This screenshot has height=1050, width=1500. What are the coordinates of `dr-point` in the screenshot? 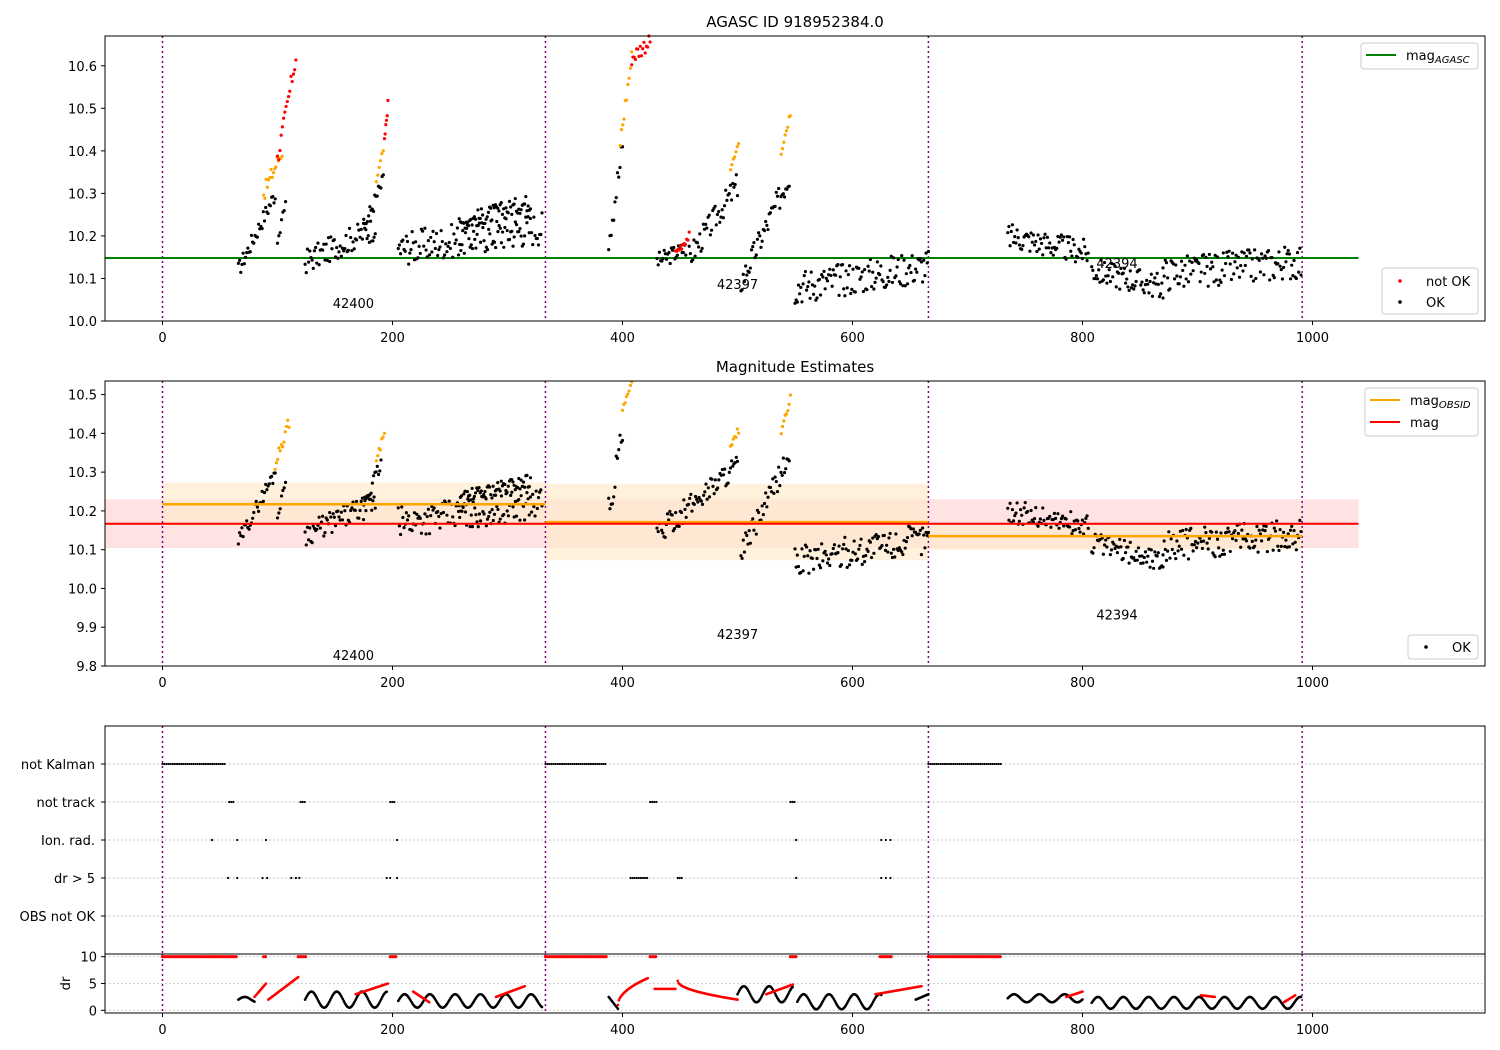 It's located at (1082, 999).